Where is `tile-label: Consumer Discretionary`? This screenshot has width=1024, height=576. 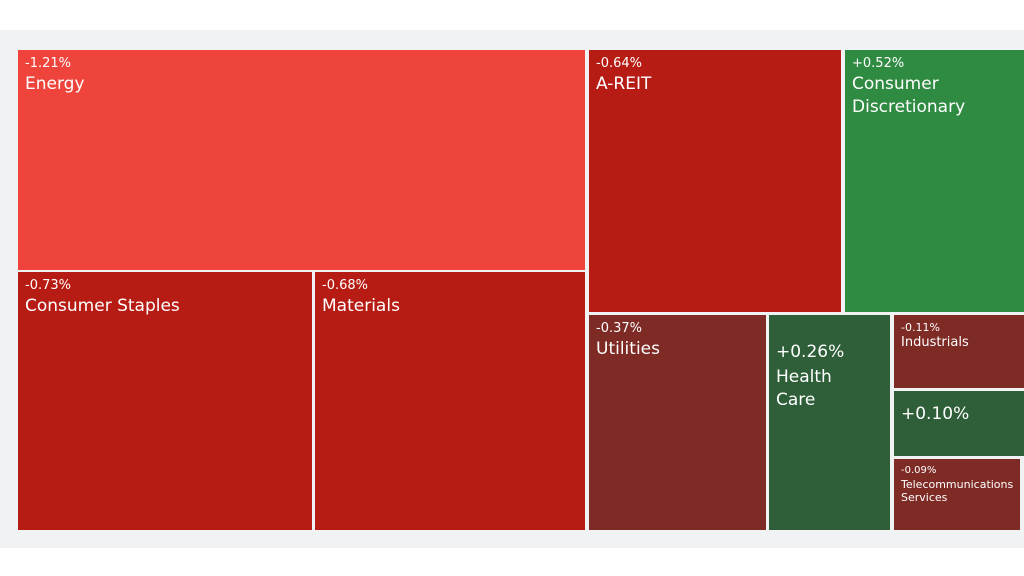
tile-label: Consumer Discretionary is located at coordinates (909, 95).